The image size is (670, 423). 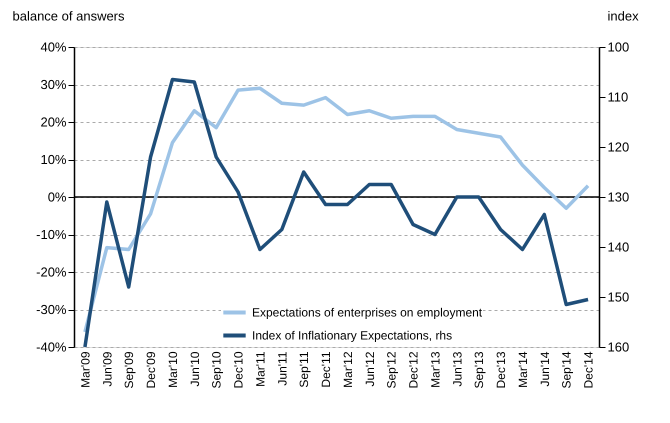 What do you see at coordinates (51, 309) in the screenshot?
I see `y-tick-label: -30%` at bounding box center [51, 309].